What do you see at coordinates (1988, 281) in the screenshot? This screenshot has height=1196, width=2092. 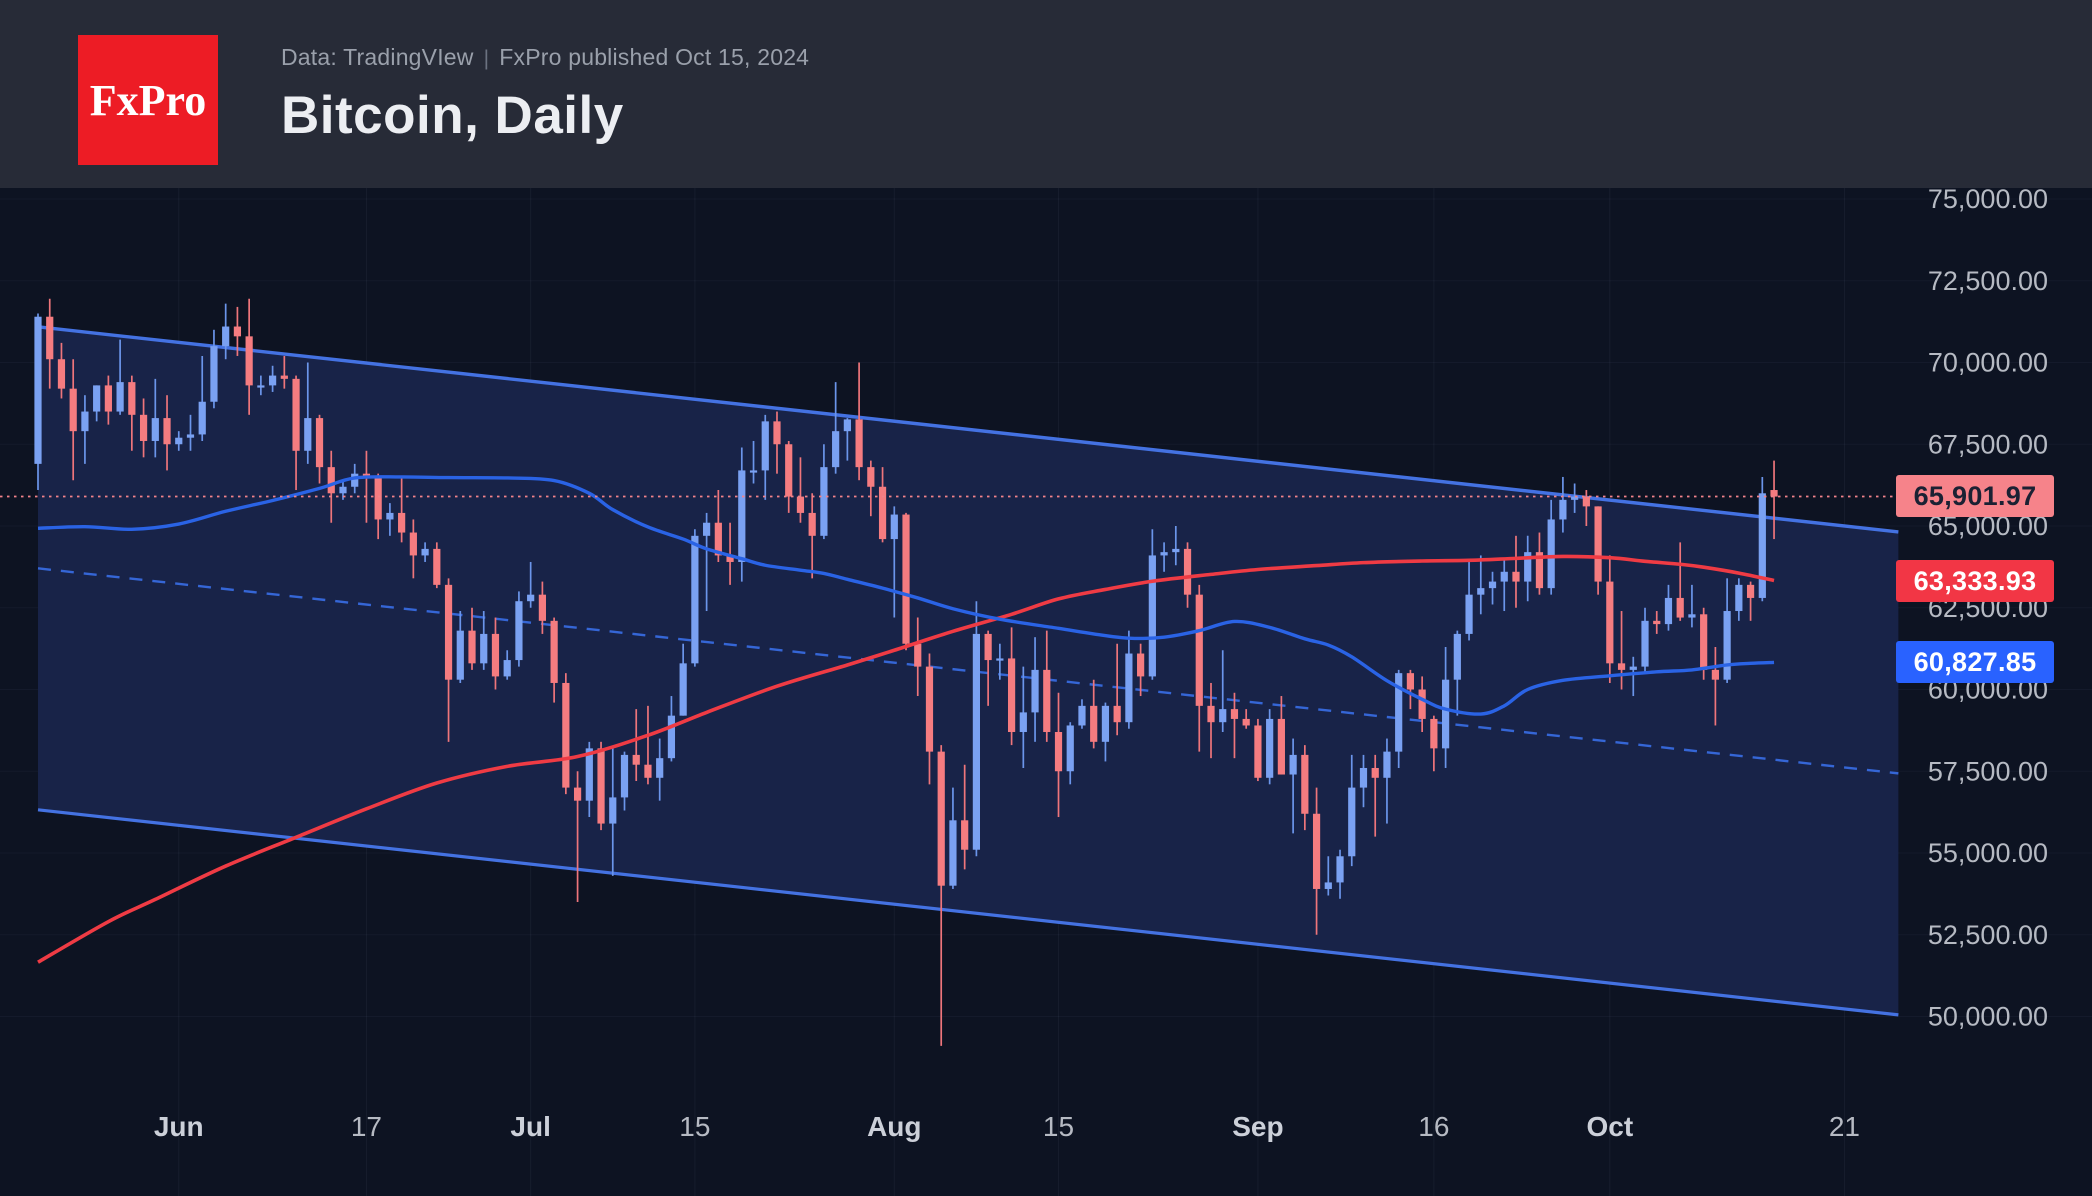 I see `svg-text: 72,500.00` at bounding box center [1988, 281].